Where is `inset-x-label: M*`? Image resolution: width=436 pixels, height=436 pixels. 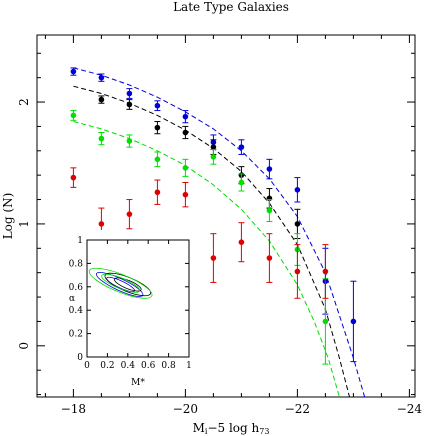 inset-x-label: M* is located at coordinates (138, 383).